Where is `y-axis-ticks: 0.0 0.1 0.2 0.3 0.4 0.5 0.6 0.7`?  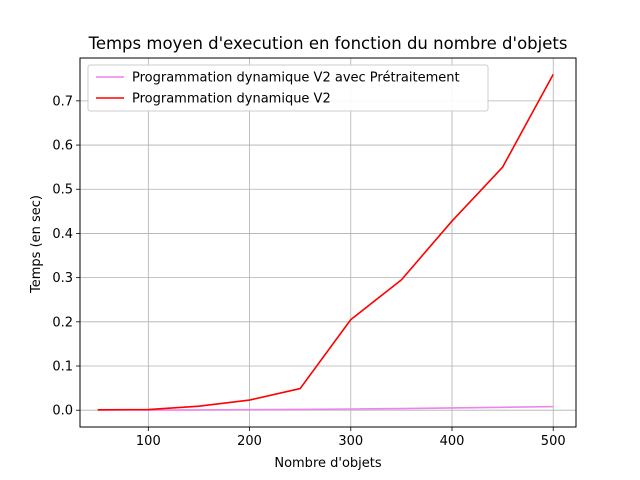
y-axis-ticks: 0.0 0.1 0.2 0.3 0.4 0.5 0.6 0.7 is located at coordinates (66, 256).